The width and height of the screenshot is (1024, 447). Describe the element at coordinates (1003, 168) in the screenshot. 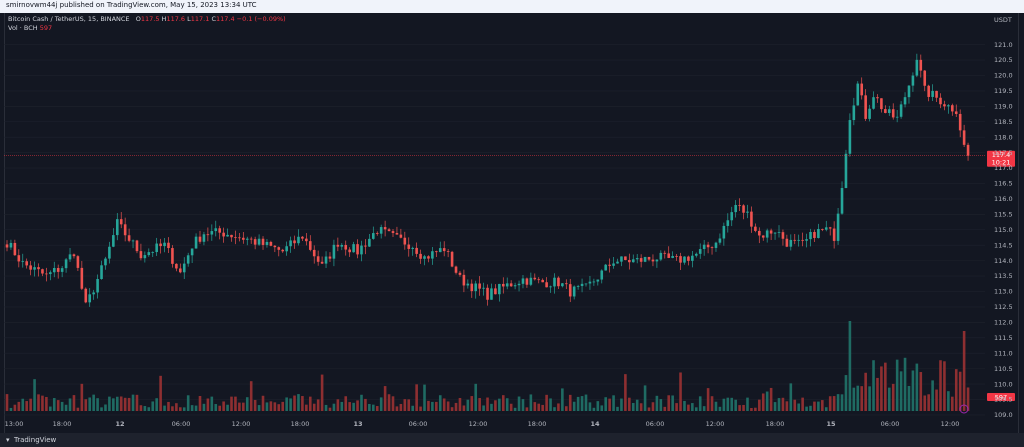

I see `y-tick-label: 117.0` at that location.